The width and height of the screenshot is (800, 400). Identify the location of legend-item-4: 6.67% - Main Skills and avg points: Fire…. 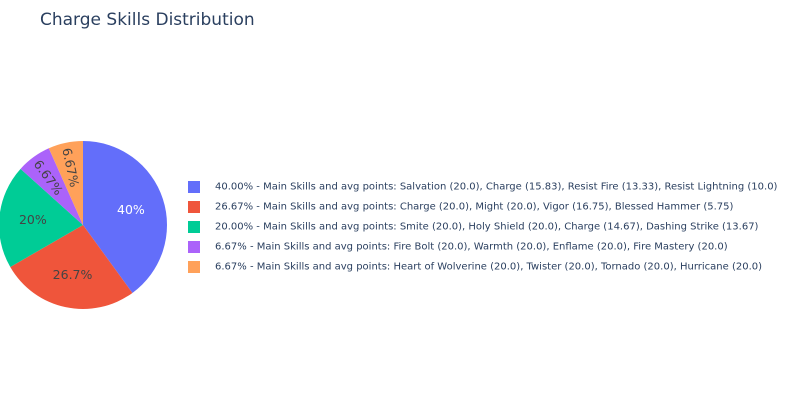
(458, 247).